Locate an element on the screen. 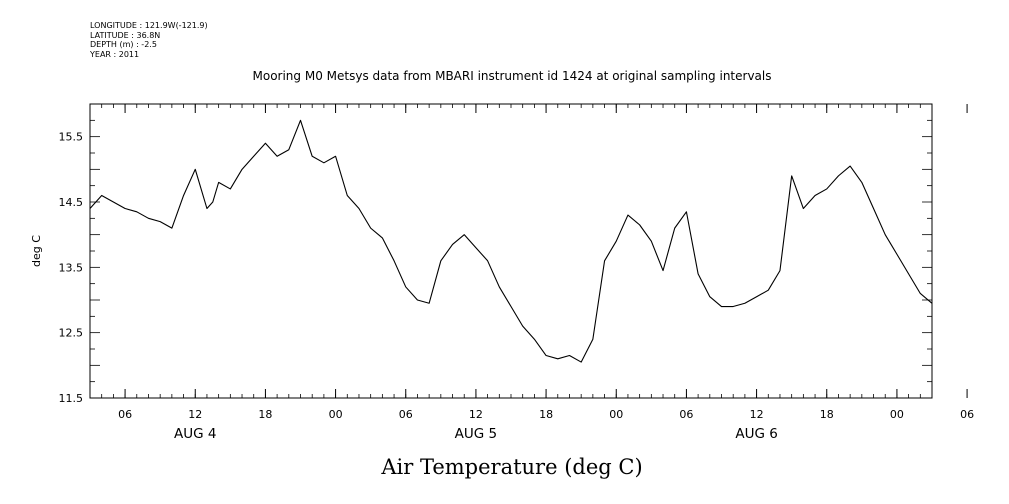 The width and height of the screenshot is (1009, 504). year-label: YEAR : 2011 is located at coordinates (115, 54).